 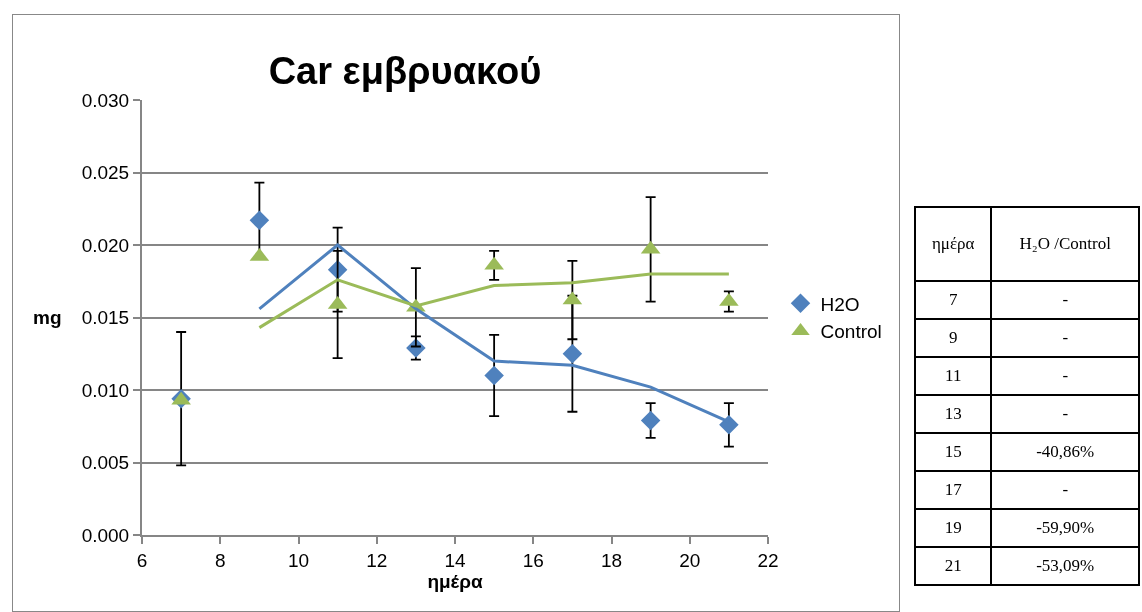 What do you see at coordinates (105, 100) in the screenshot?
I see `y-tick-label: 0.030` at bounding box center [105, 100].